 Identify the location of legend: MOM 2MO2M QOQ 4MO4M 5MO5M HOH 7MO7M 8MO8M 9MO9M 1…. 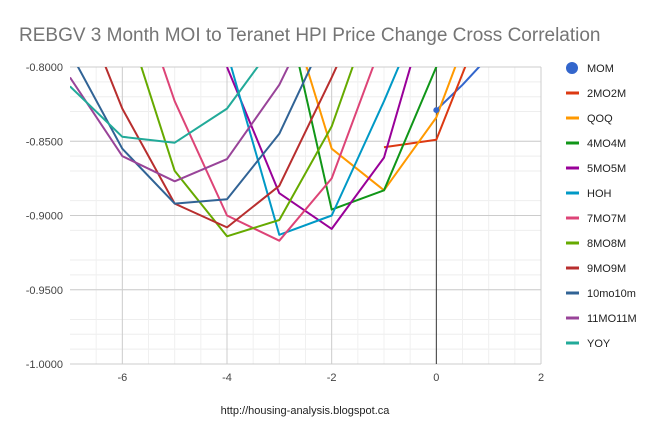
(601, 206).